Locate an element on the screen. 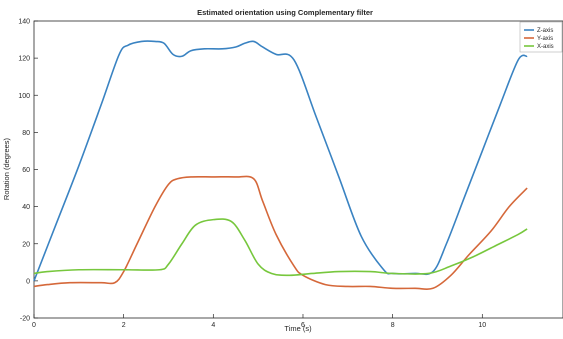 The image size is (563, 339). x-tick-label: 10 is located at coordinates (482, 325).